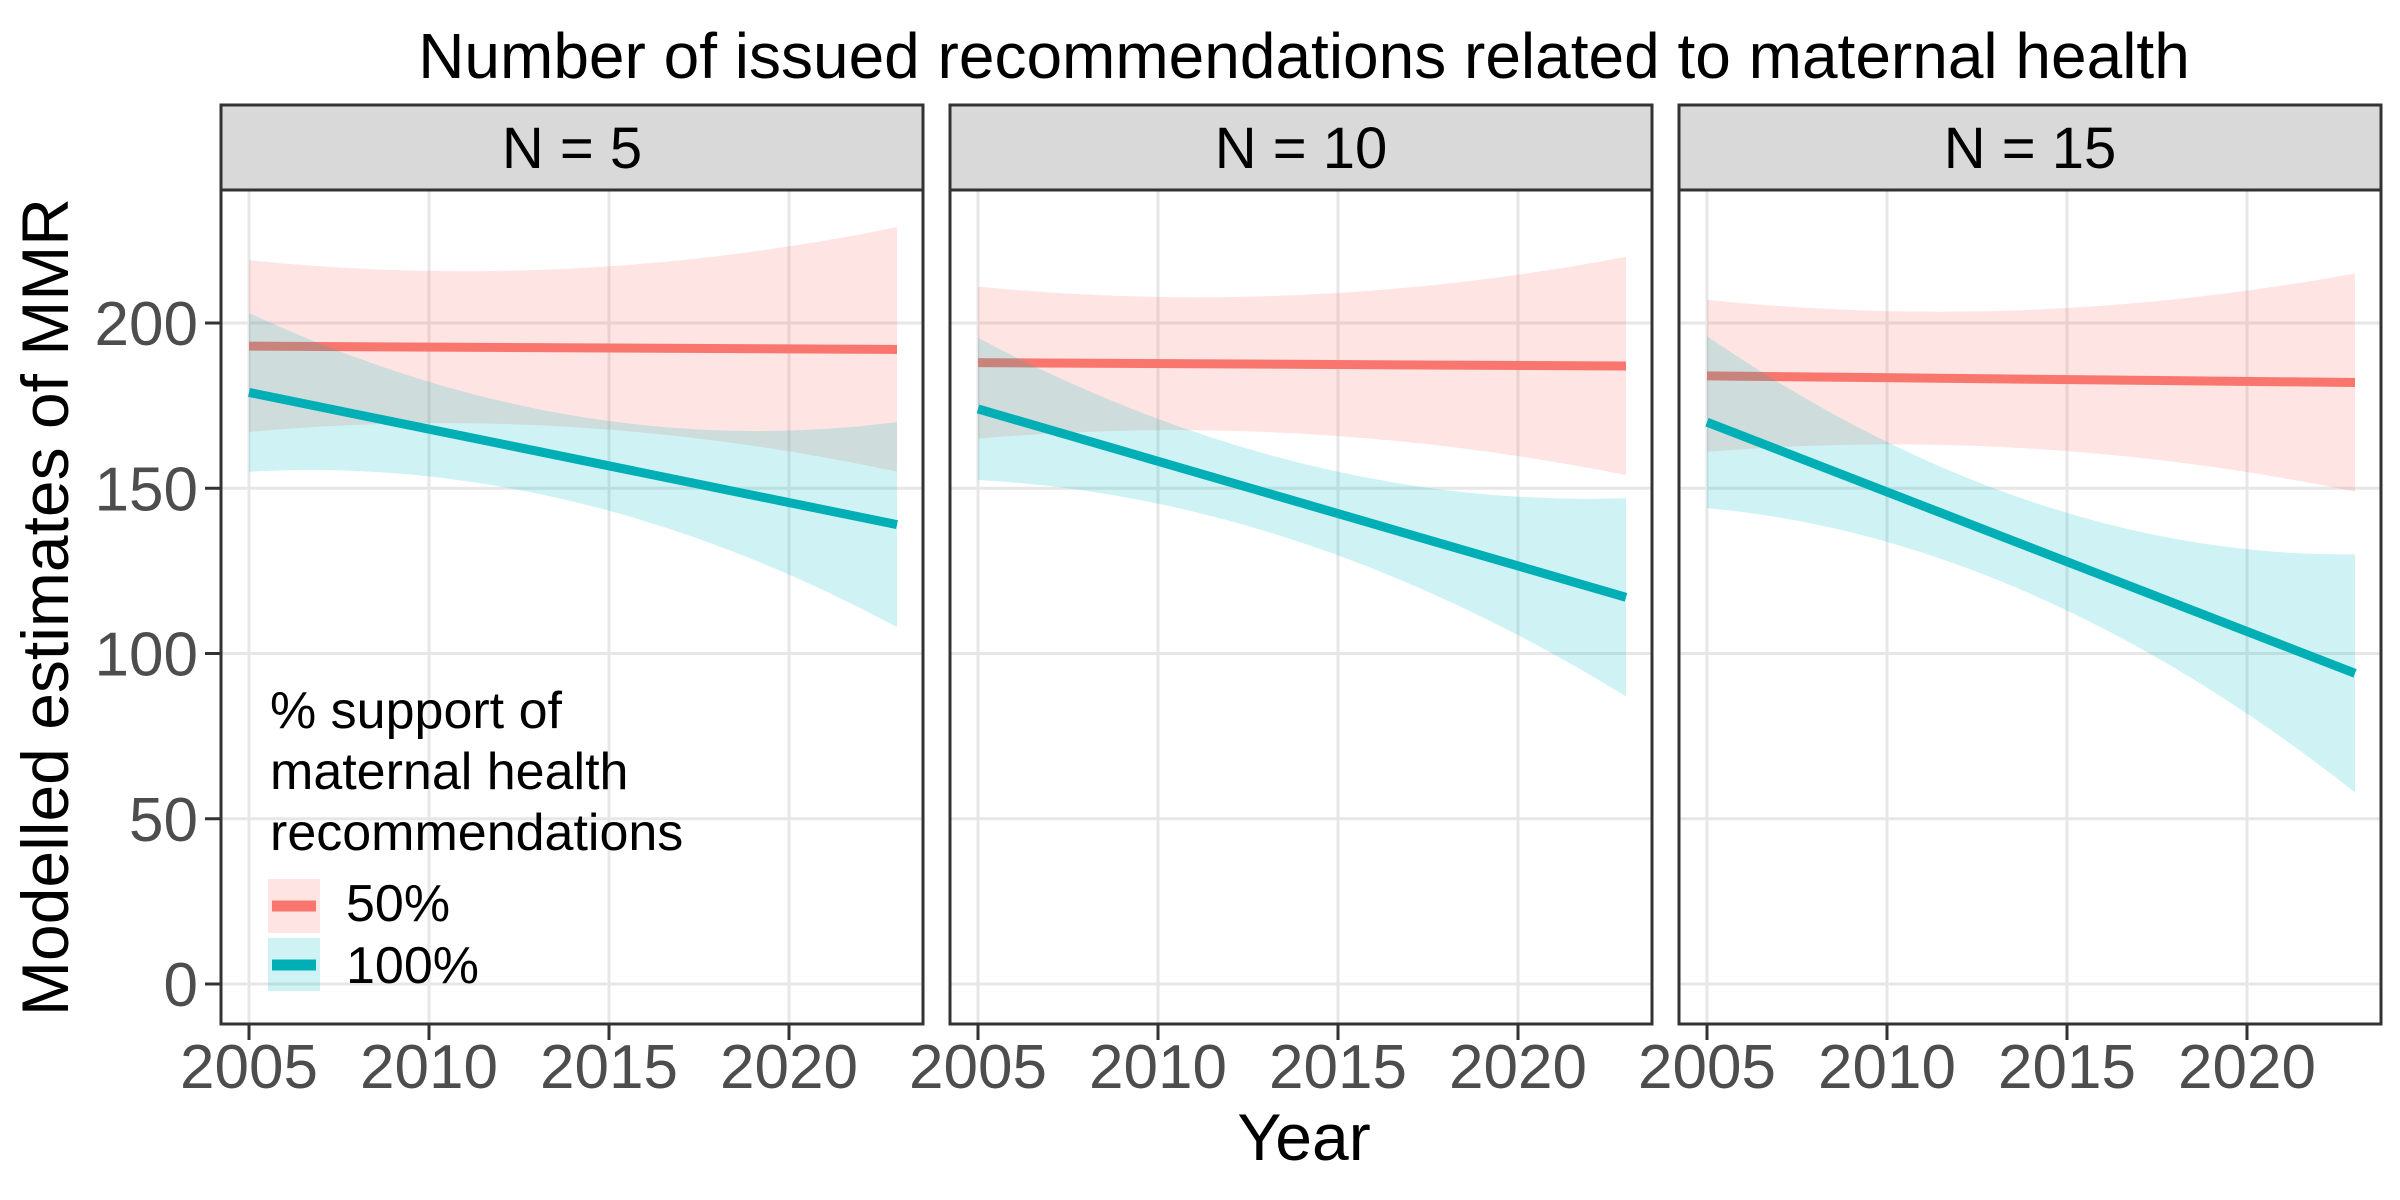 This screenshot has height=1200, width=2400. I want to click on y-tick-label: 200, so click(146, 324).